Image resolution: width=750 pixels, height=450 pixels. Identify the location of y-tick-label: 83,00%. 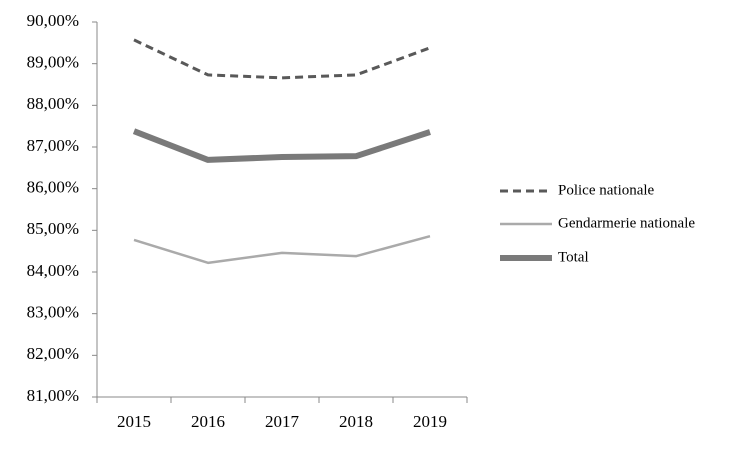
(53, 312).